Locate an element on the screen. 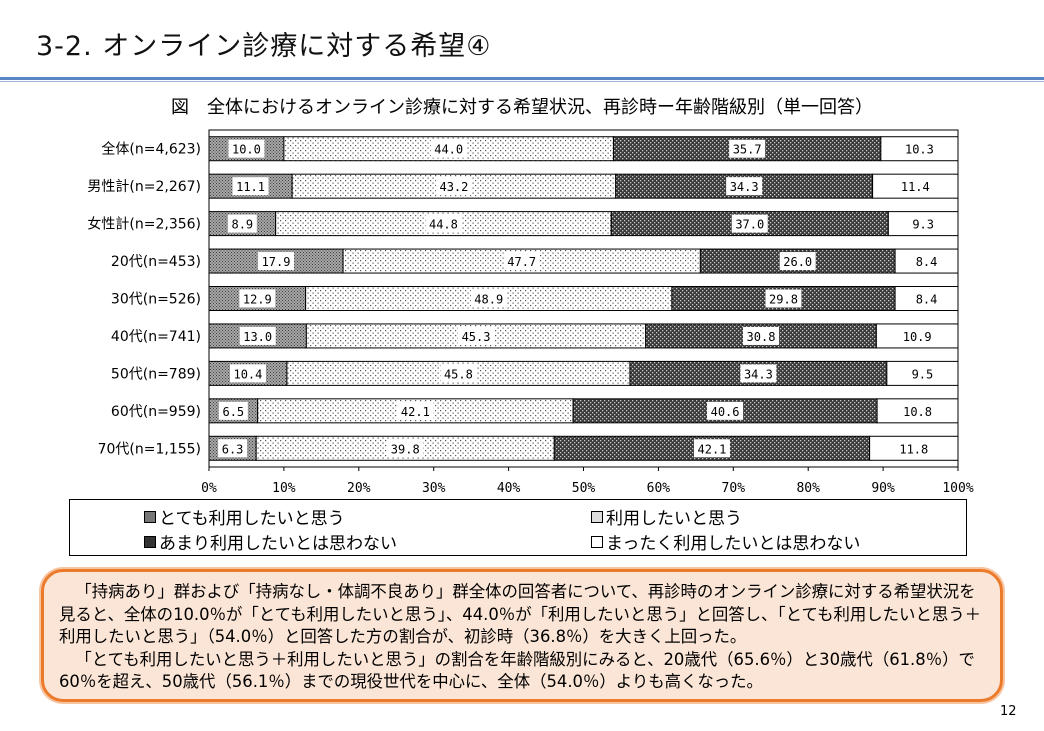  data-label: 8.9 is located at coordinates (242, 225).